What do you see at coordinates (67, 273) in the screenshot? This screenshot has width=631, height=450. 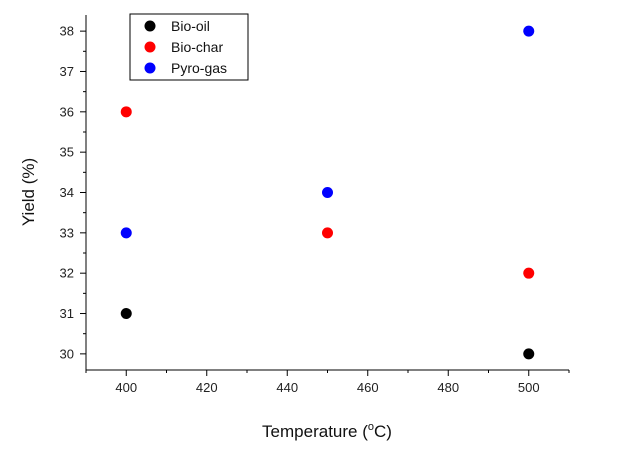 I see `y-tick-label: 32` at bounding box center [67, 273].